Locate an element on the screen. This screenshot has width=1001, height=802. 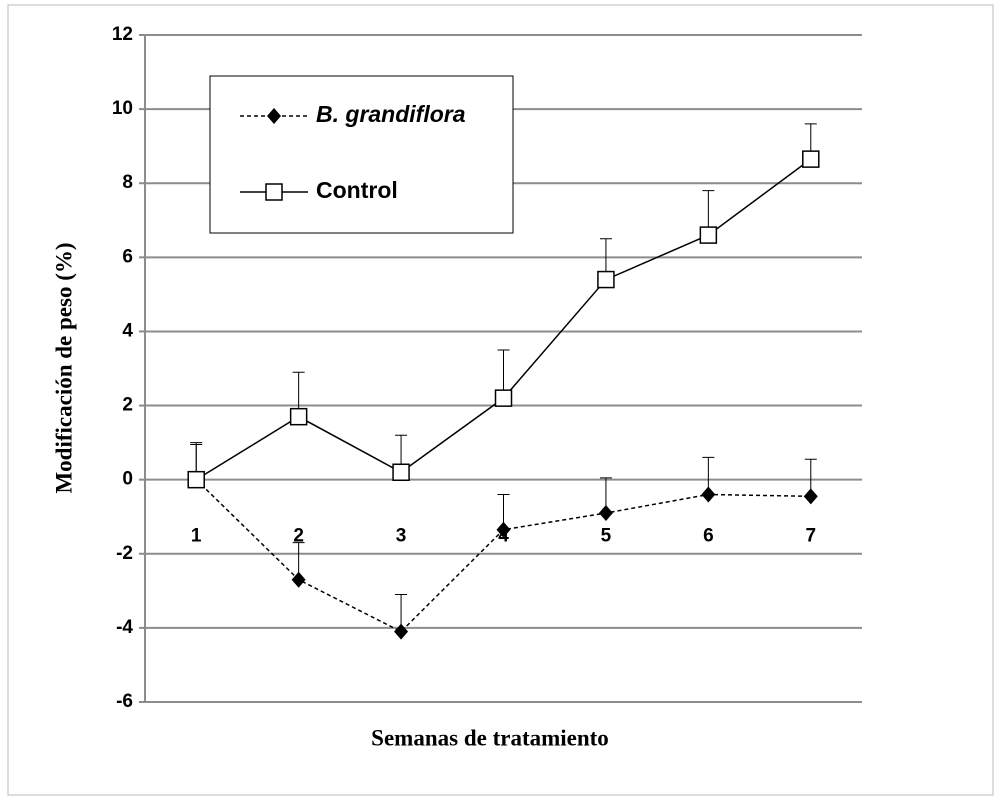
y-tick-label: 12 is located at coordinates (122, 34).